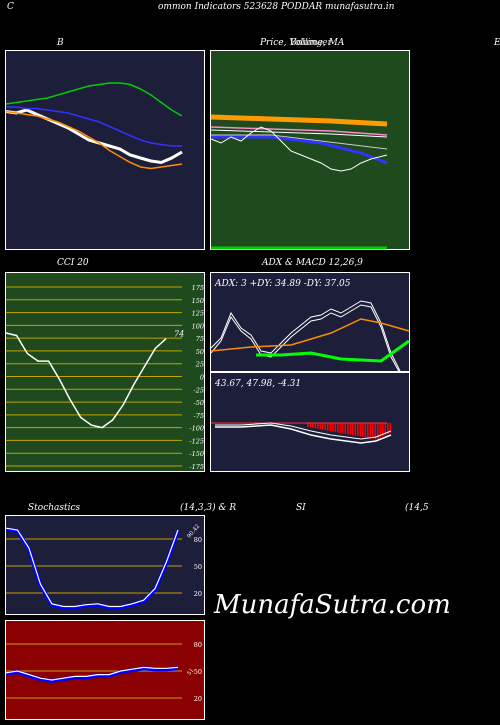  What do you see at coordinates (198, 645) in the screenshot?
I see `rsi-tick: 80` at bounding box center [198, 645].